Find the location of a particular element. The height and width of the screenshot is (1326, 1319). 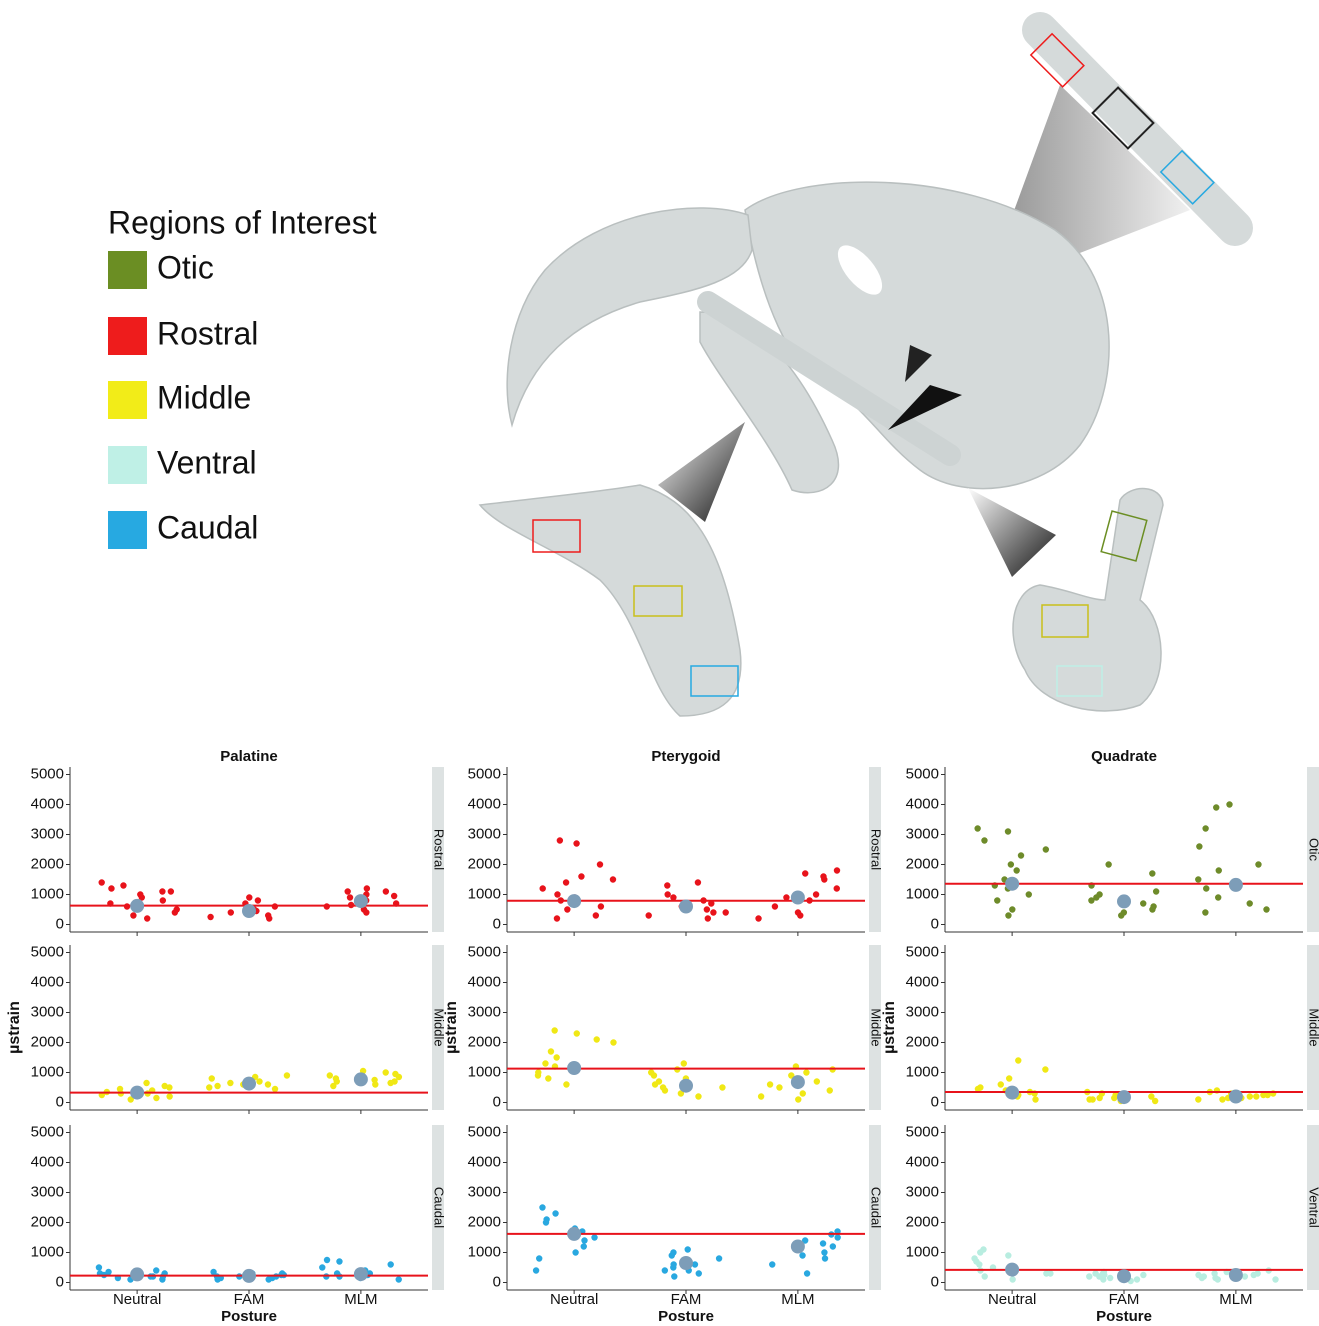

facet-title: Quadrate is located at coordinates (1124, 756).